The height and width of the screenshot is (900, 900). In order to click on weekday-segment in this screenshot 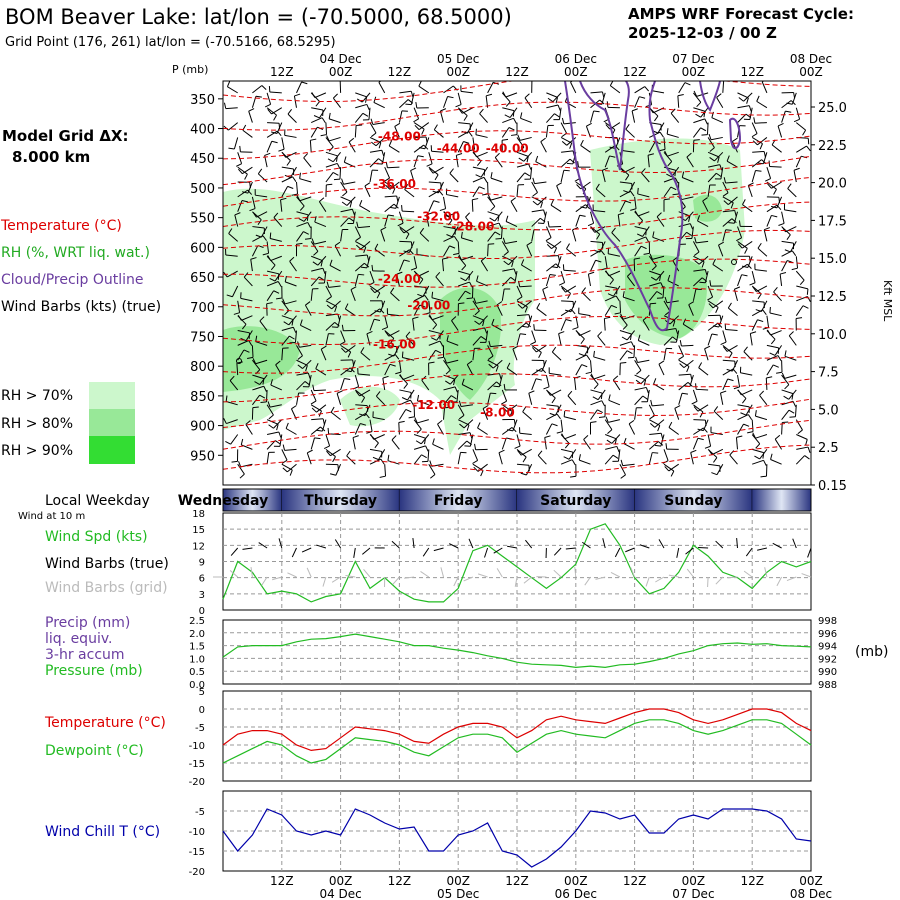, I will do `click(576, 500)`.